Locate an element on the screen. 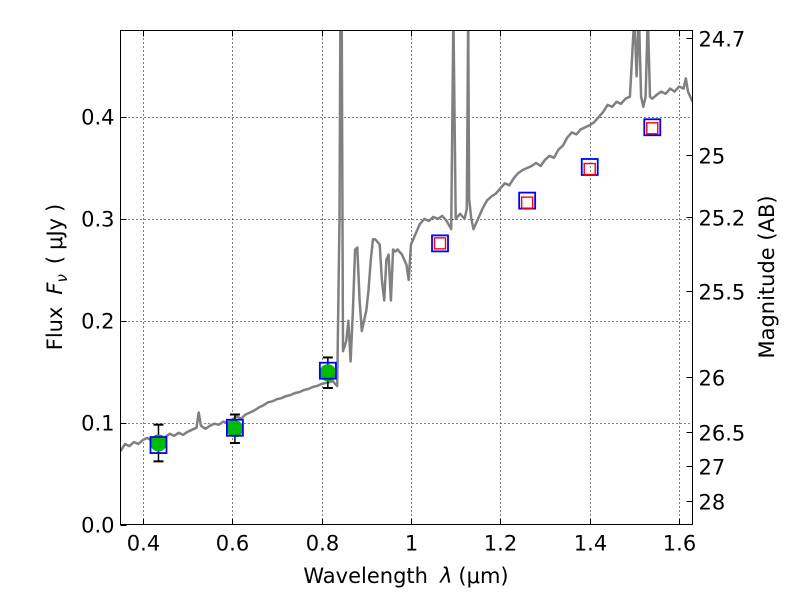  y-axis-title: Flux Fν ( μJy) is located at coordinates (57, 277).